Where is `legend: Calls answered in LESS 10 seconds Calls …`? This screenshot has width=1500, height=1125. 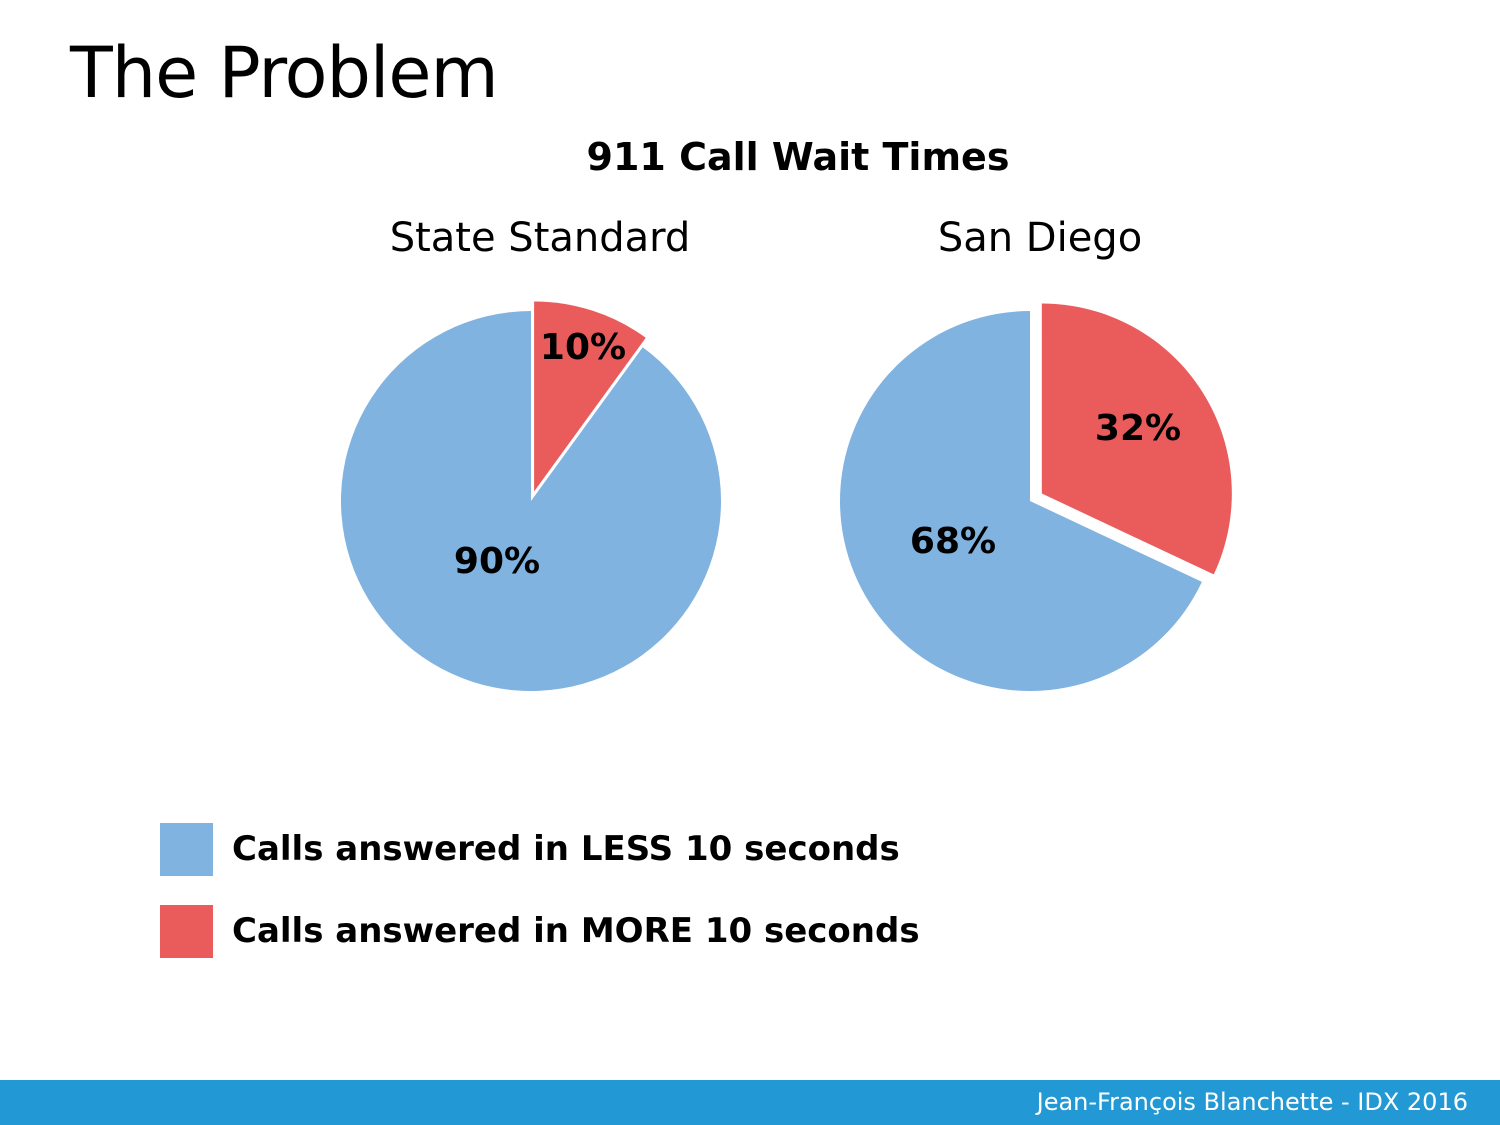
legend: Calls answered in LESS 10 seconds Calls … is located at coordinates (540, 904).